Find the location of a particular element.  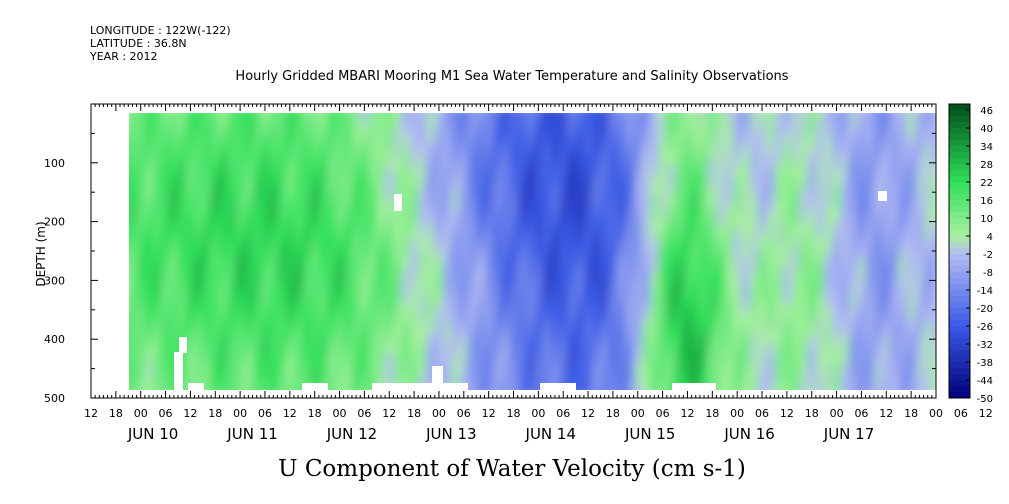

y-tick-label: 200 is located at coordinates (54, 222).